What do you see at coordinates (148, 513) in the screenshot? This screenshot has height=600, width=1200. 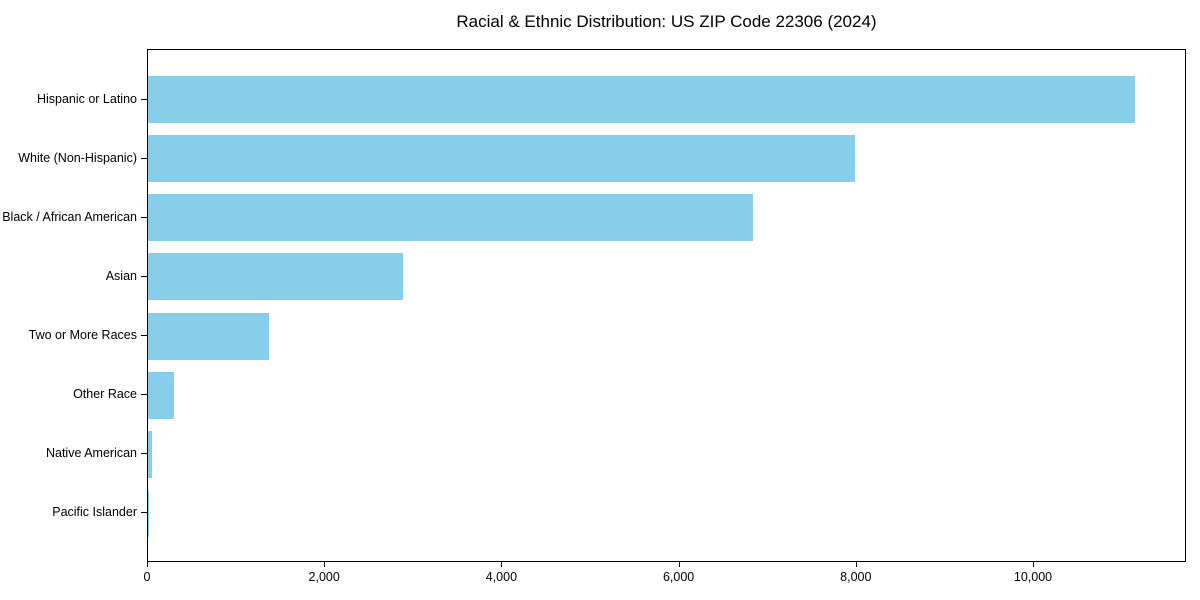 I see `bar-pacific-islander` at bounding box center [148, 513].